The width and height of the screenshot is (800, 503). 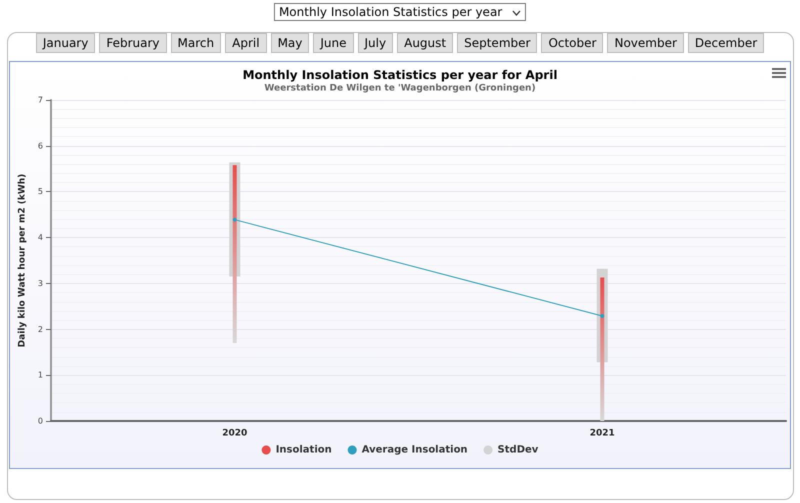 I want to click on y-tick-label: 6, so click(x=40, y=145).